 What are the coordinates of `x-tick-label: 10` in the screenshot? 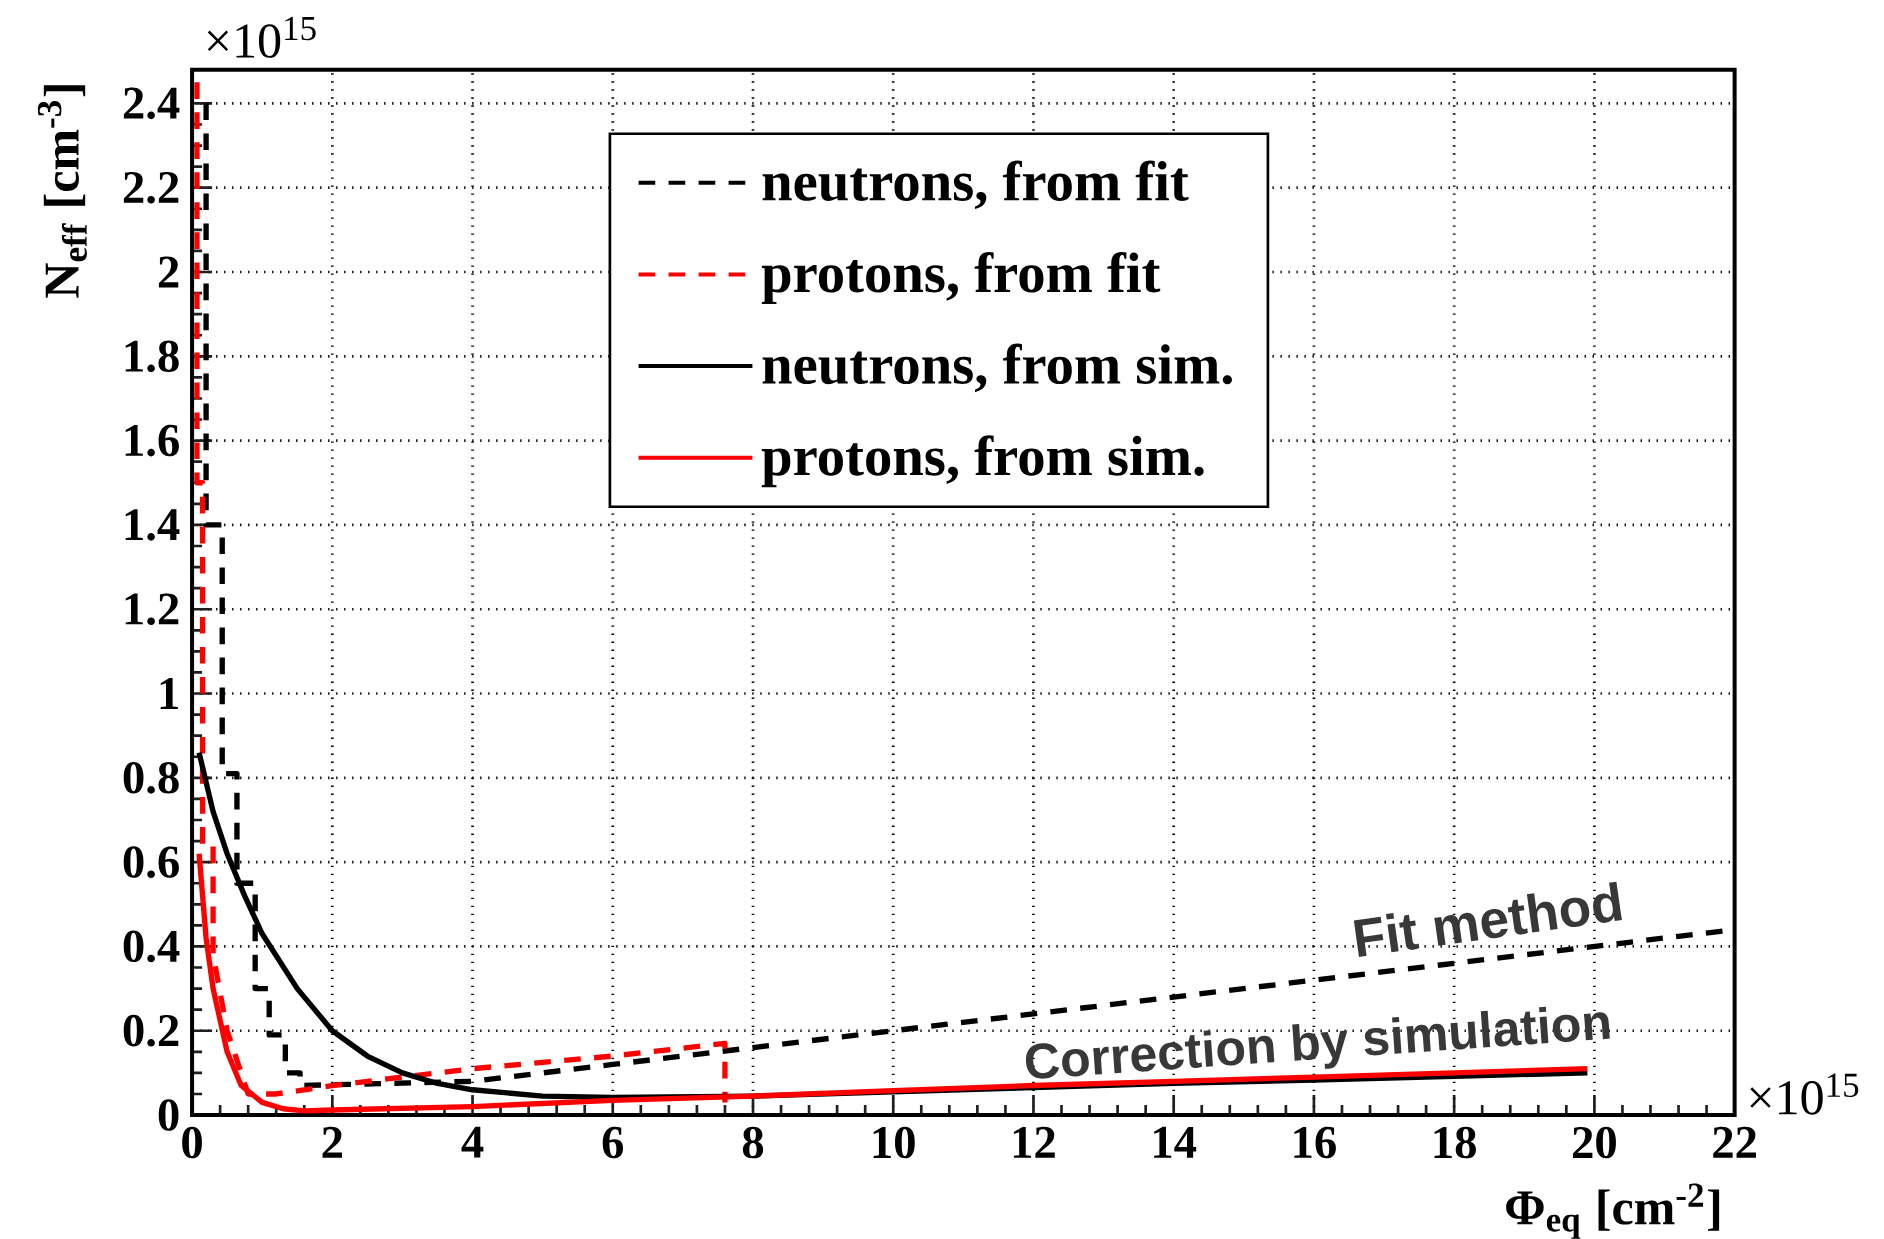 It's located at (894, 1142).